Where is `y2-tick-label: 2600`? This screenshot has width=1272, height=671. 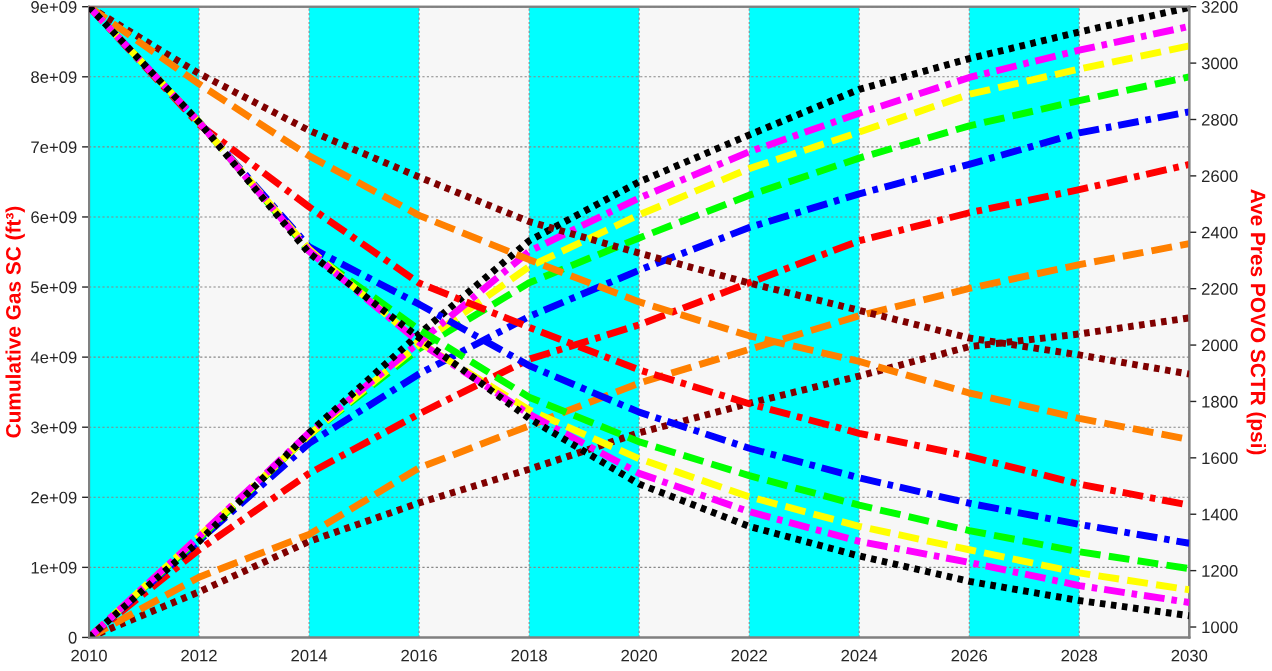 y2-tick-label: 2600 is located at coordinates (1219, 176).